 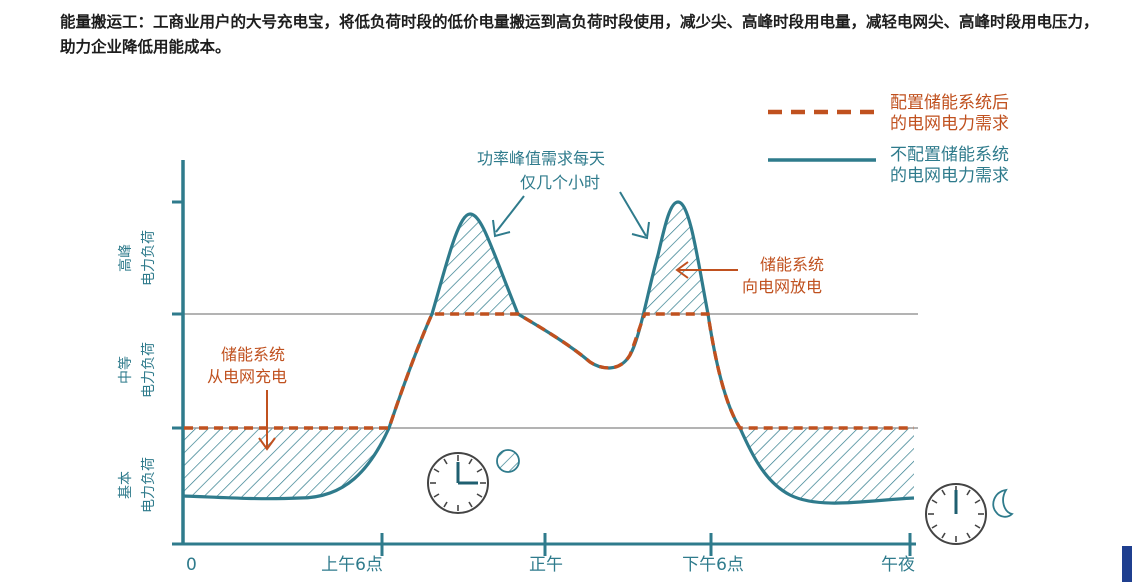 What do you see at coordinates (137, 258) in the screenshot?
I see `y-label-peak: 高峰 电力负荷` at bounding box center [137, 258].